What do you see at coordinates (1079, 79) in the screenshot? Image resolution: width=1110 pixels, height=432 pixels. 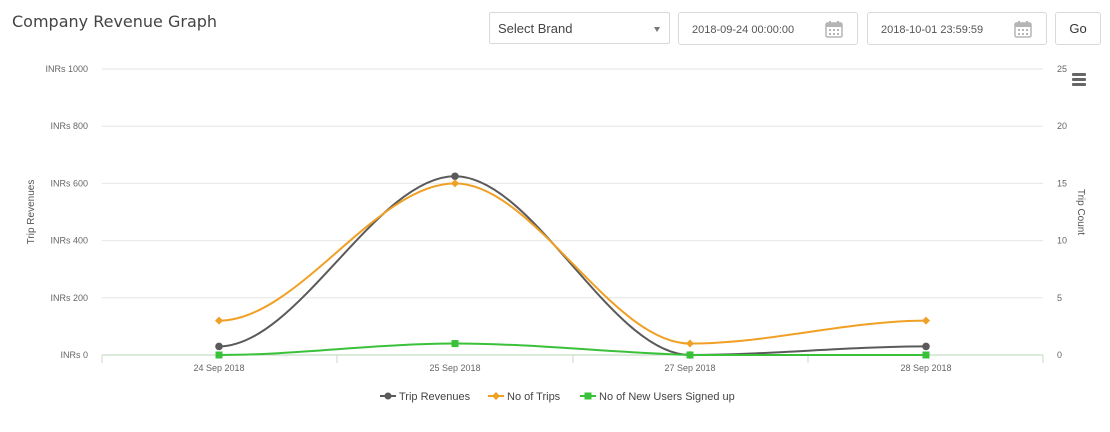 I see `hamburger-menu-icon` at bounding box center [1079, 79].